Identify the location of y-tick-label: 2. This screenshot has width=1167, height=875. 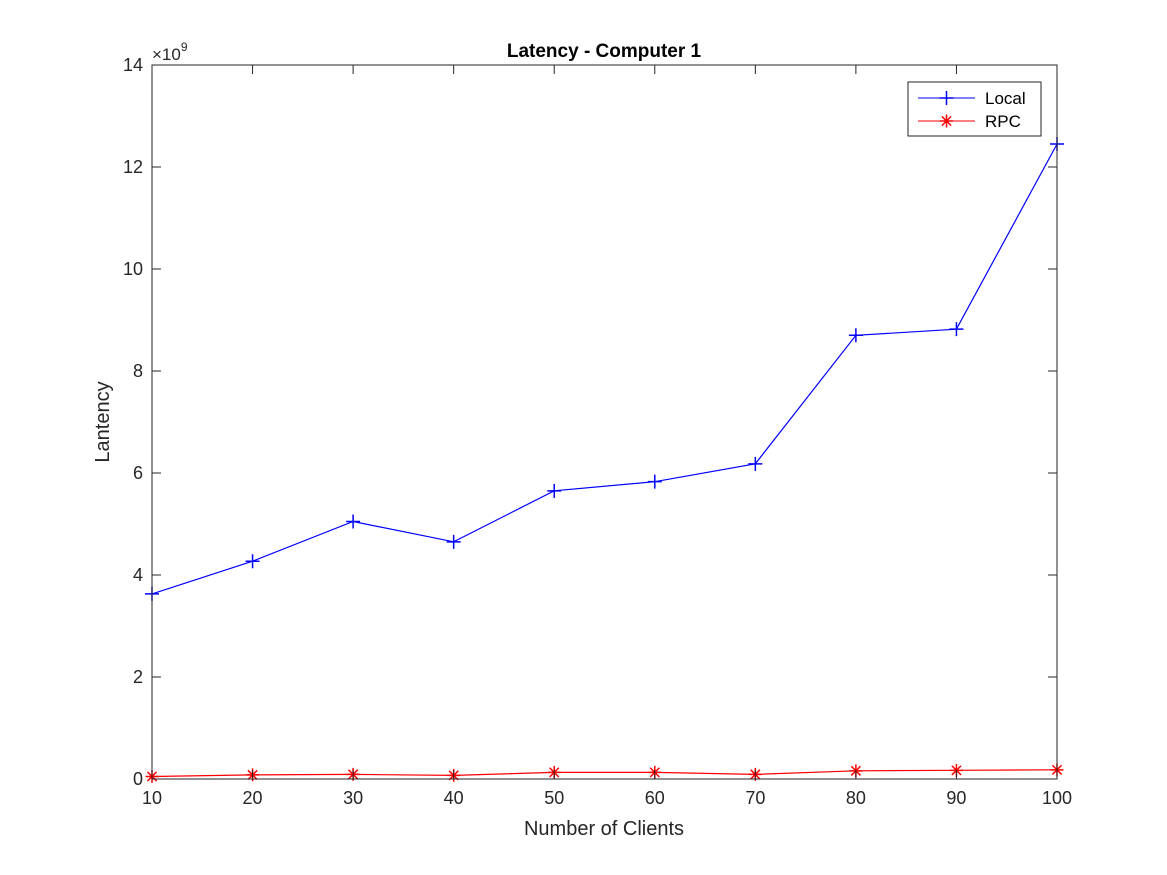
(138, 677).